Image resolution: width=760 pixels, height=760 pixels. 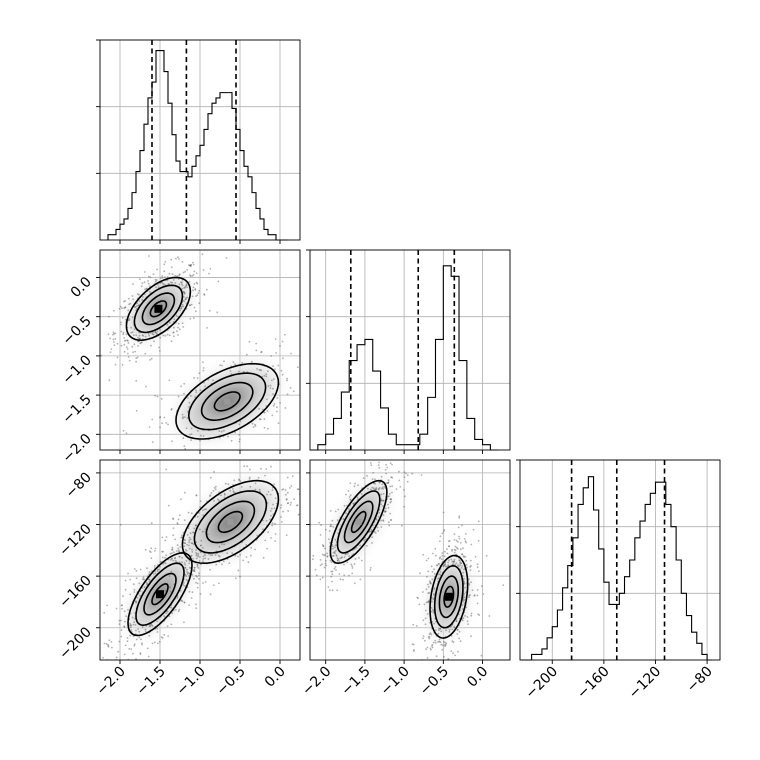 I want to click on contour-line, so click(x=158, y=309).